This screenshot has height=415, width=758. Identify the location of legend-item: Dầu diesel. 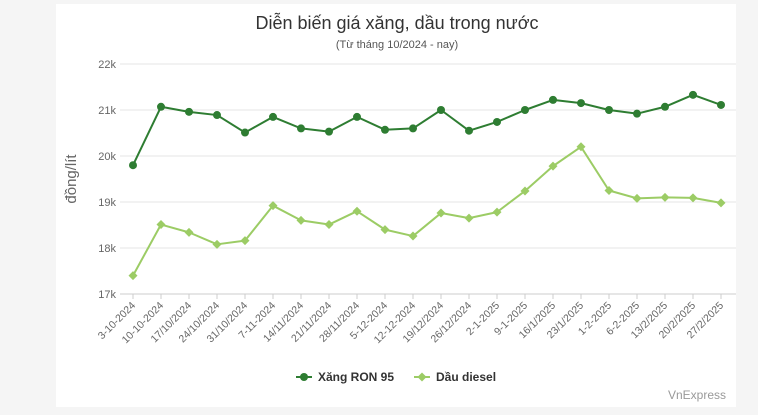
(455, 377).